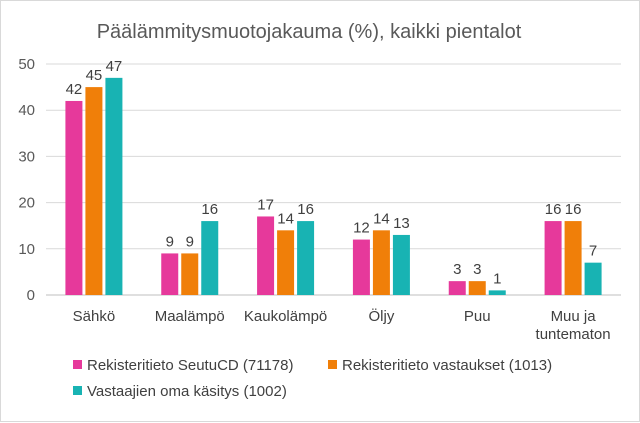 The width and height of the screenshot is (640, 423). I want to click on data-label: 42, so click(74, 89).